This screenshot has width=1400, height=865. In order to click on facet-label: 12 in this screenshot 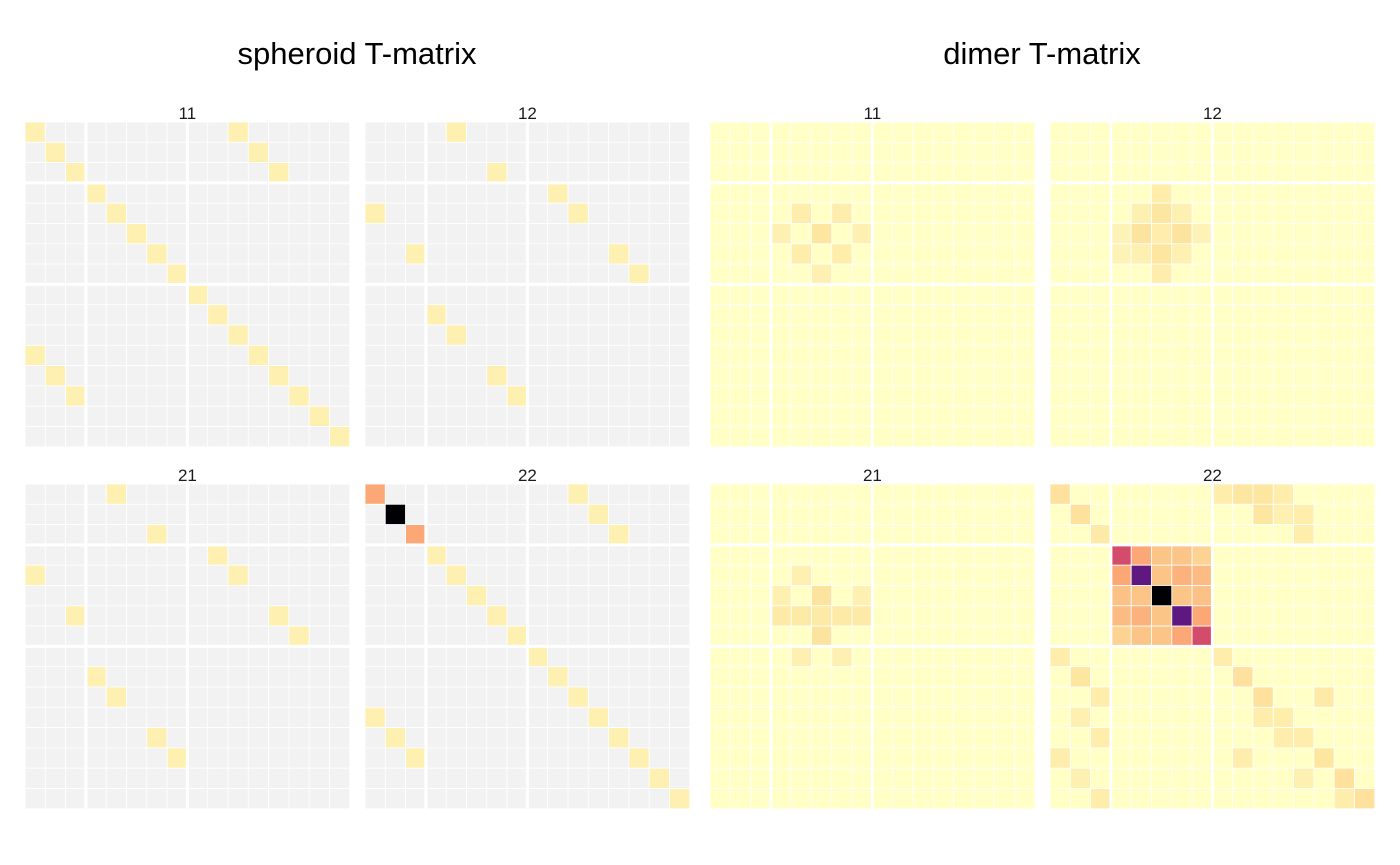, I will do `click(527, 113)`.